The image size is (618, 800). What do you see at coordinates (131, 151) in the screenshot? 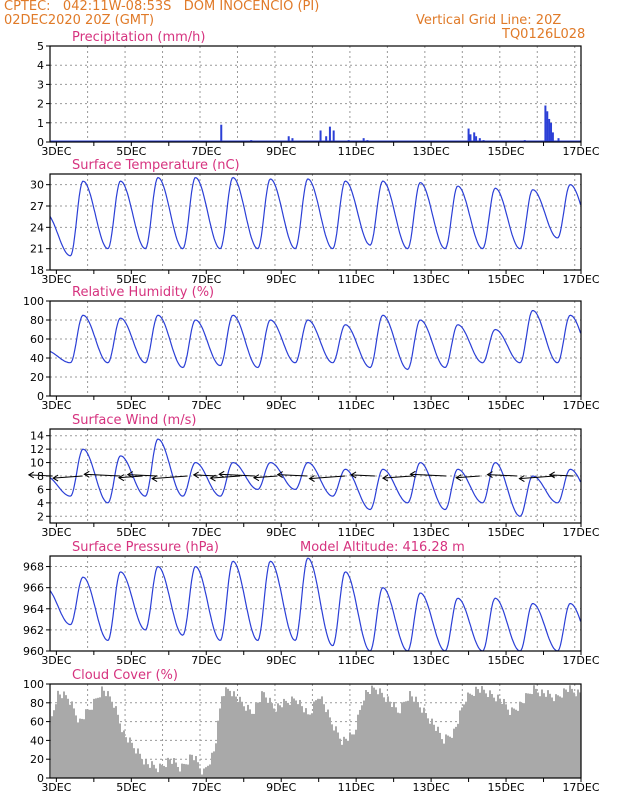
I see `x-date-label: 5DEC` at bounding box center [131, 151].